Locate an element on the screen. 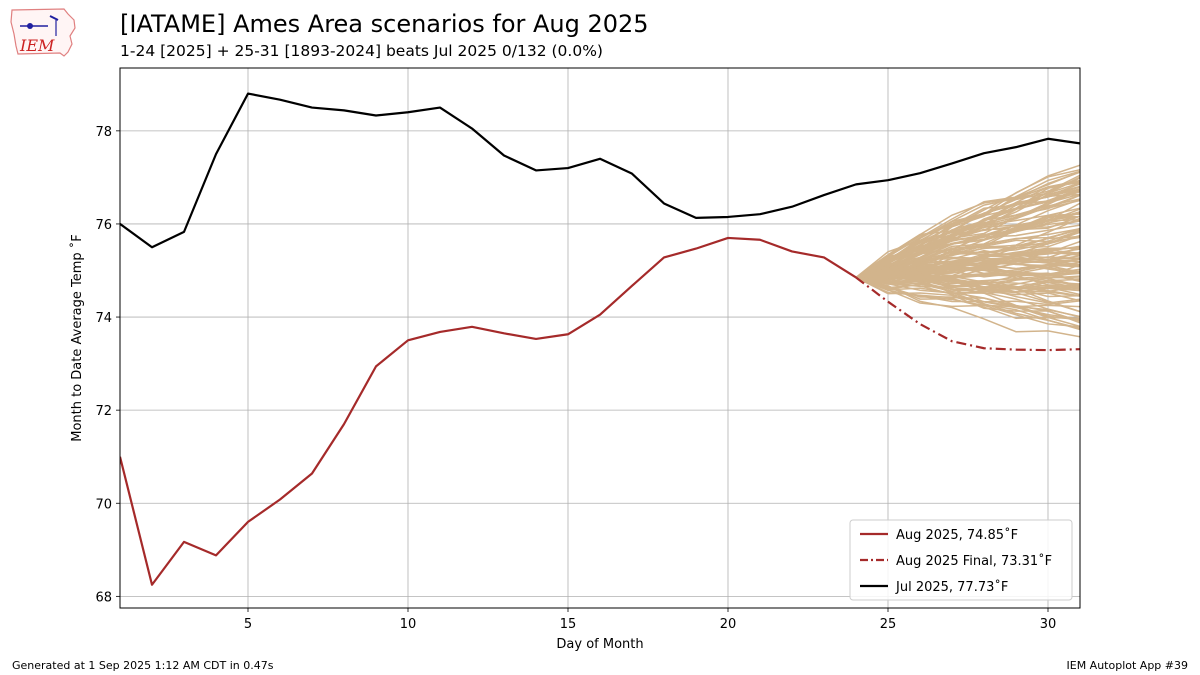 This screenshot has width=1200, height=675. x-tick-label: 10 is located at coordinates (408, 624).